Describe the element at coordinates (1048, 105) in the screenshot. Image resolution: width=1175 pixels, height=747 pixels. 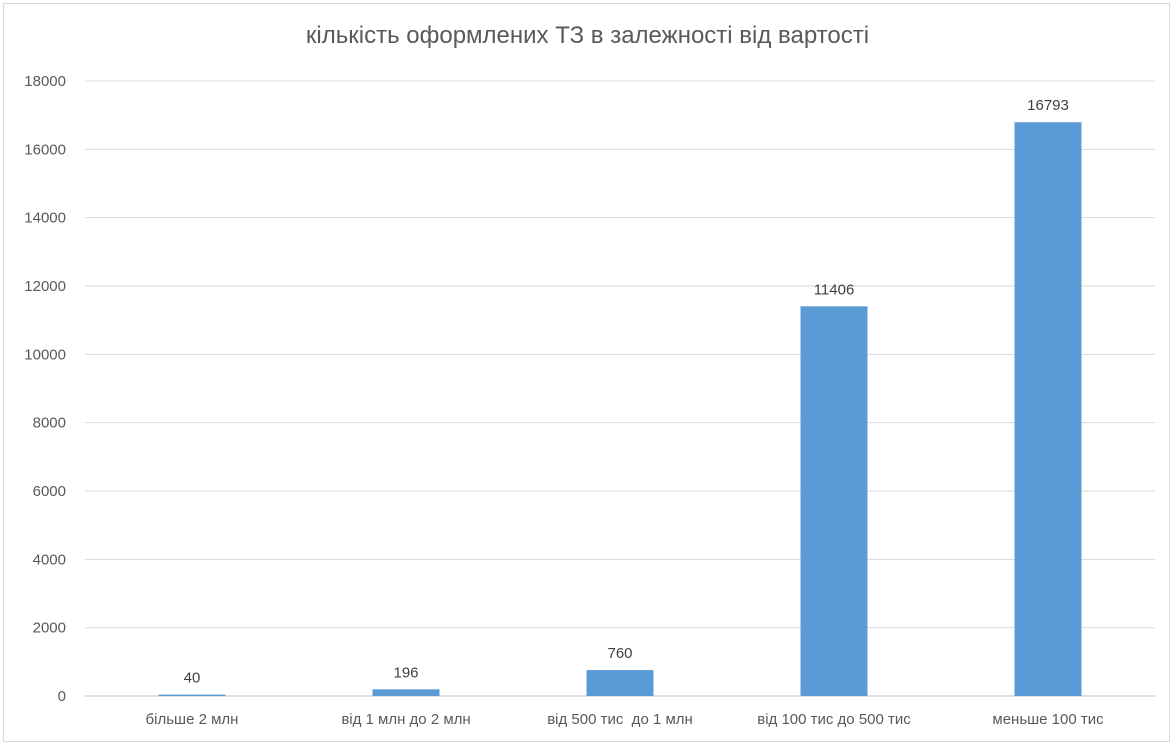
I see `data-label: 16793` at that location.